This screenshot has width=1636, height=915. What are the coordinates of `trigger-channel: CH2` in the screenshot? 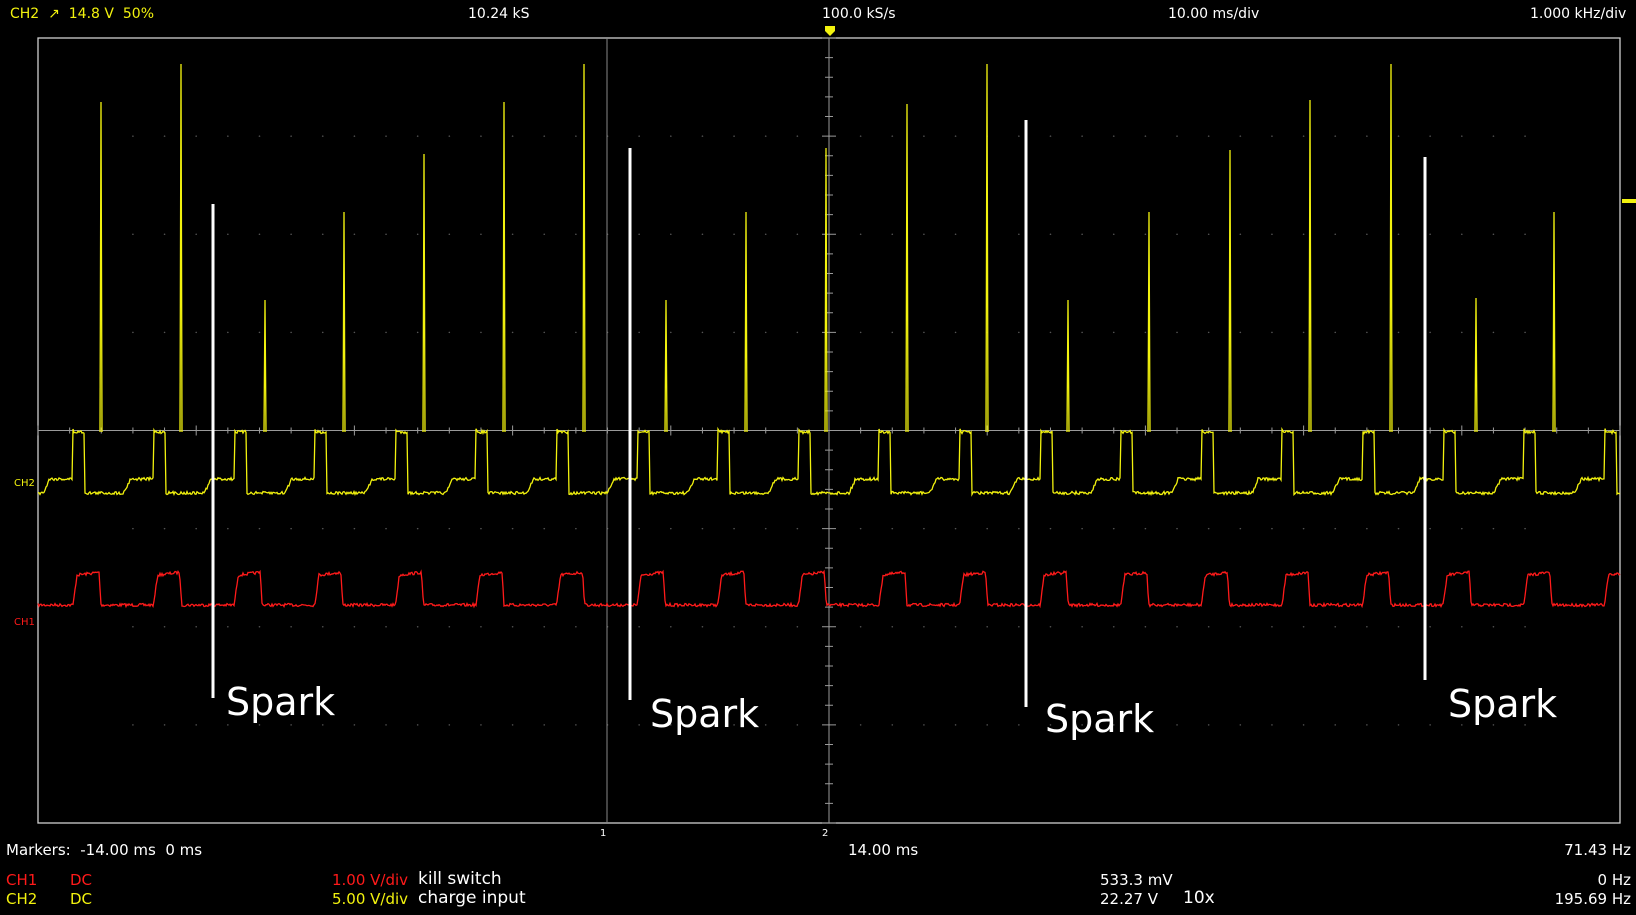 It's located at (25, 14).